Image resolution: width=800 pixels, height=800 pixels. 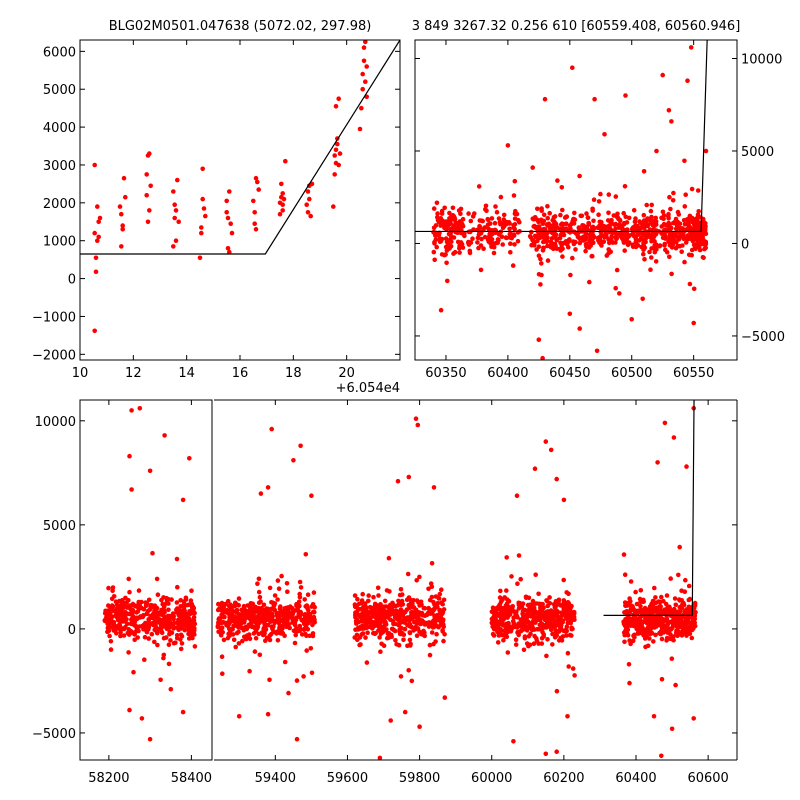 What do you see at coordinates (146, 580) in the screenshot?
I see `plot-frame` at bounding box center [146, 580].